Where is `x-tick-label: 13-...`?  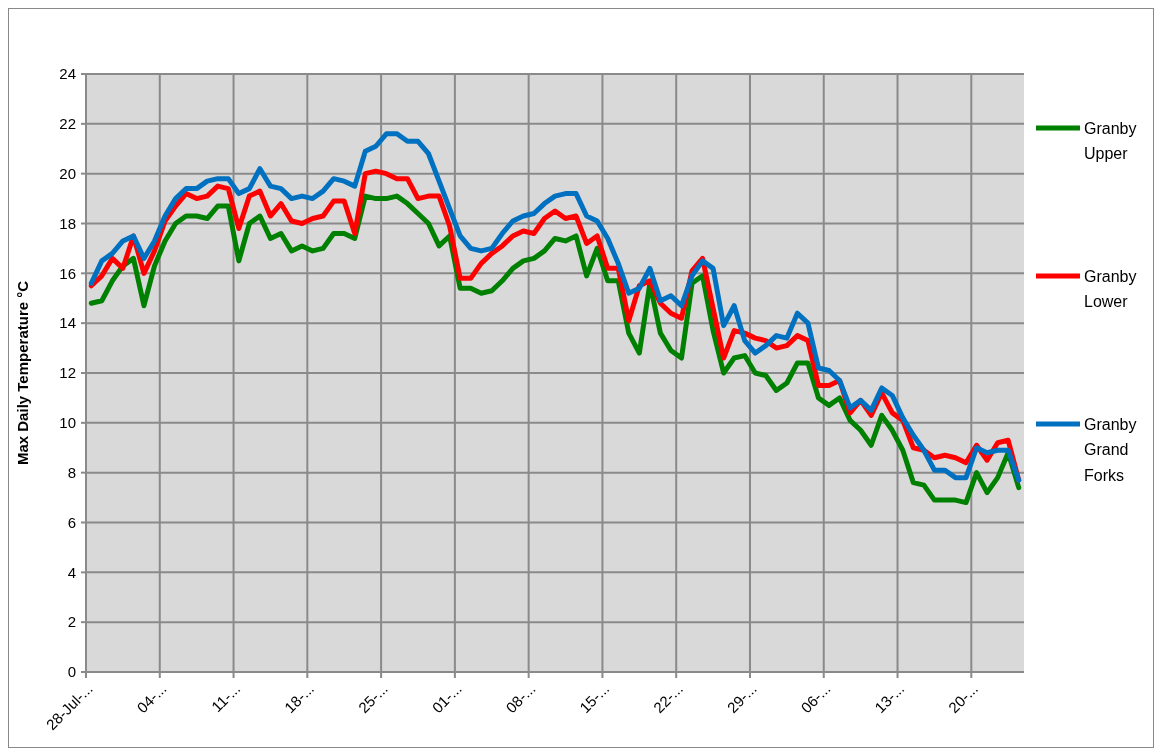 x-tick-label: 13-... is located at coordinates (889, 698).